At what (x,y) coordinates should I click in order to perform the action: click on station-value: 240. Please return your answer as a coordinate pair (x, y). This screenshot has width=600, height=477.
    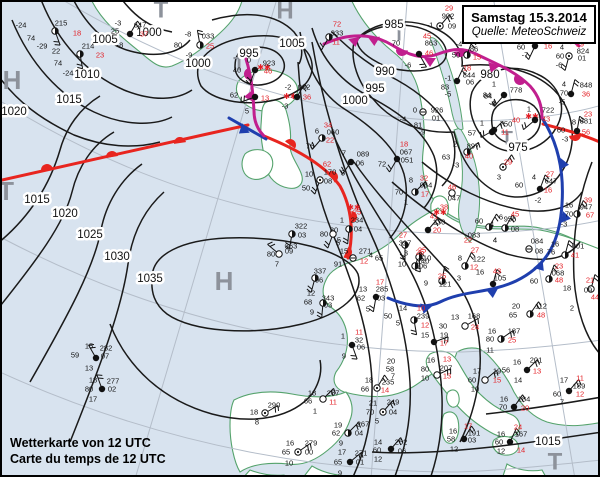
    Looking at the image, I should click on (423, 261).